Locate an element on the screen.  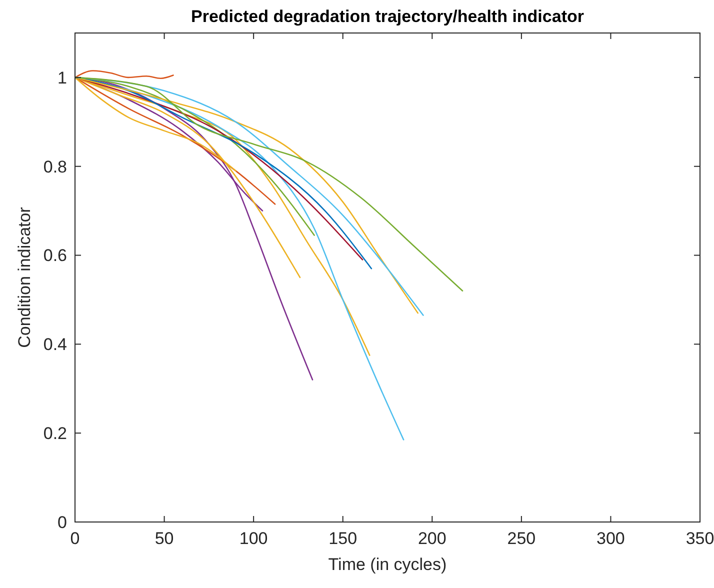
x-tick-label: 0 is located at coordinates (75, 538).